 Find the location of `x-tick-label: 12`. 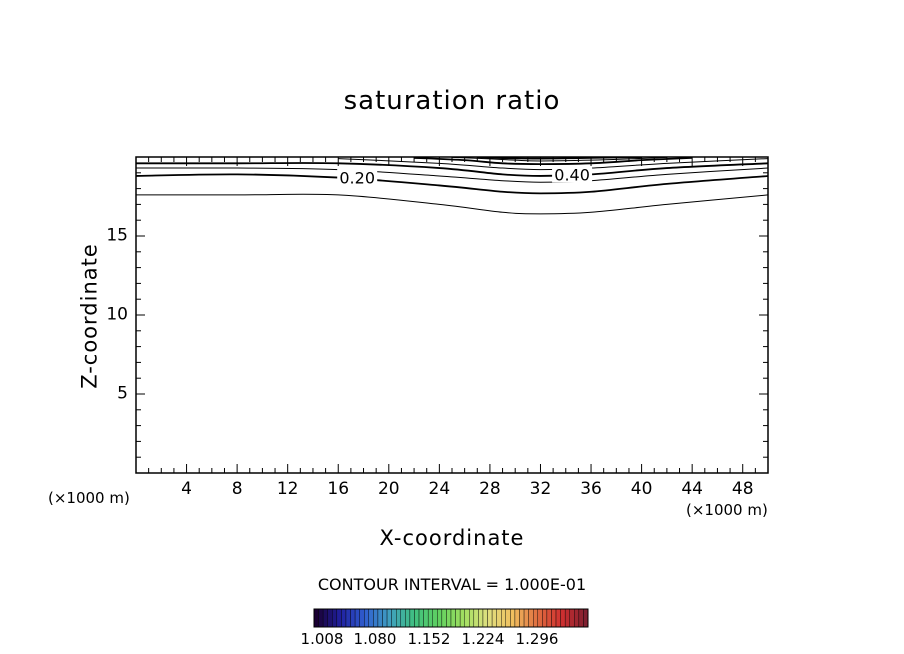

x-tick-label: 12 is located at coordinates (287, 489).